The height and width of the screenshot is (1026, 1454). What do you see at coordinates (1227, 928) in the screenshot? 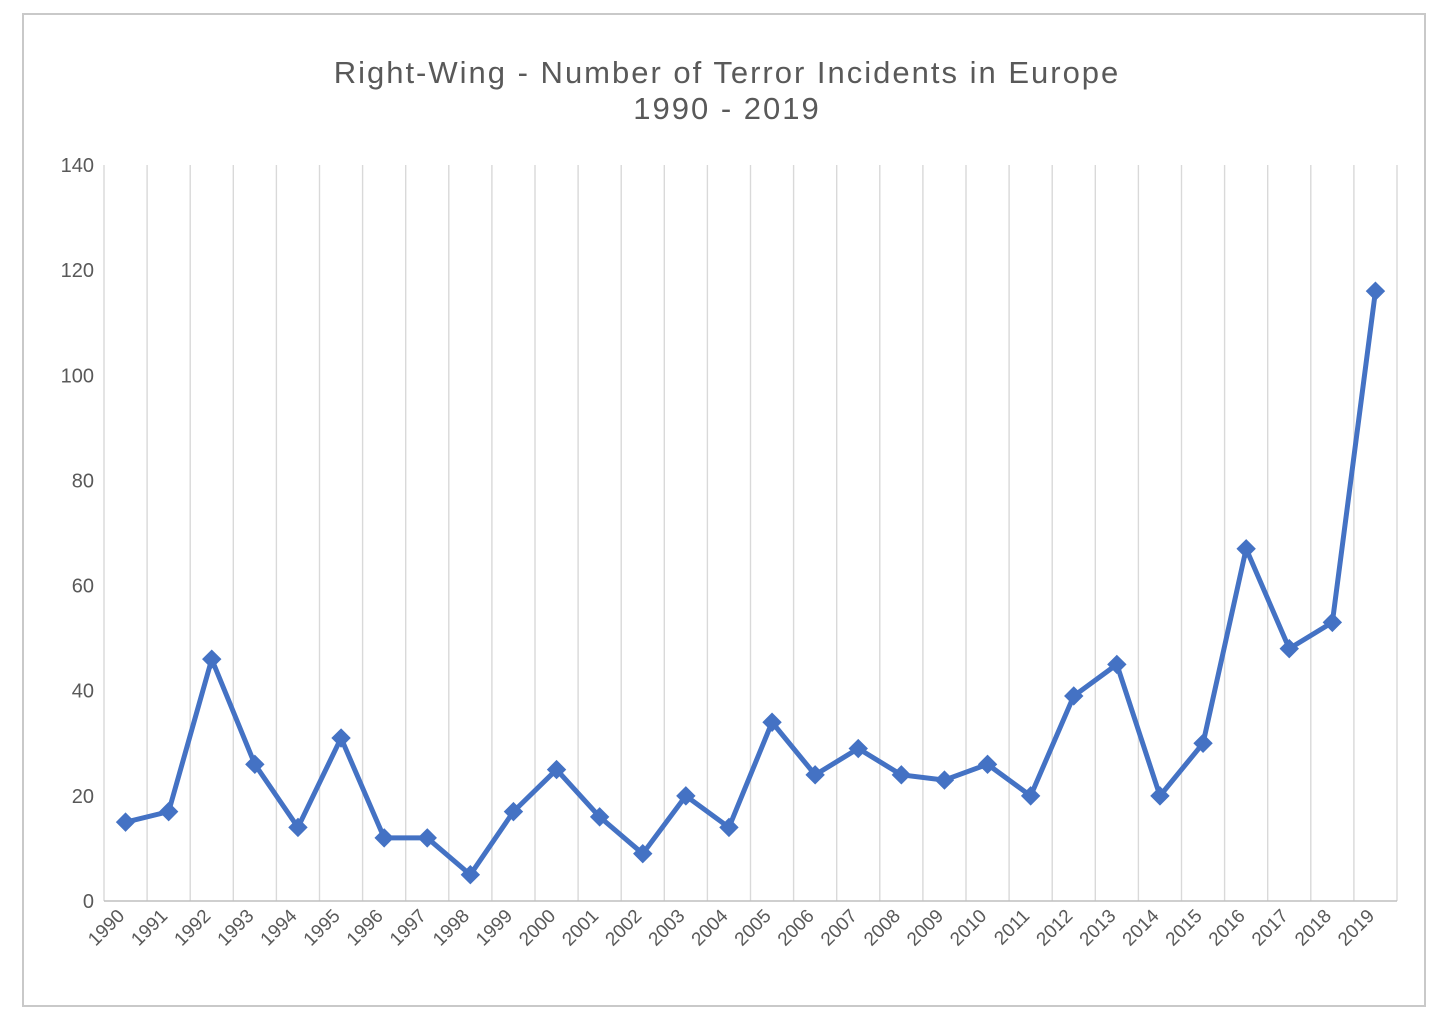
I see `x-tick-label: 2016` at bounding box center [1227, 928].